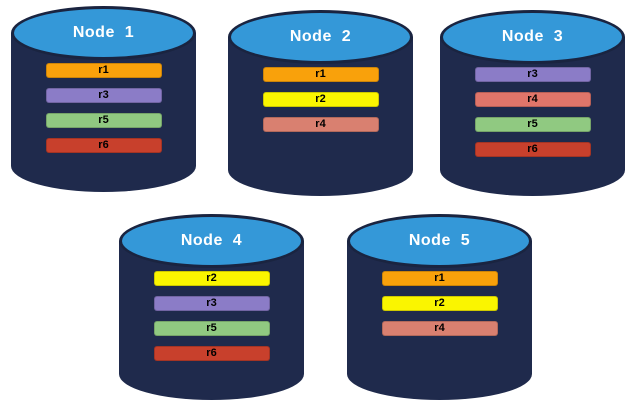 The height and width of the screenshot is (402, 638). I want to click on node-4-replica-bar-r3: r3, so click(211, 303).